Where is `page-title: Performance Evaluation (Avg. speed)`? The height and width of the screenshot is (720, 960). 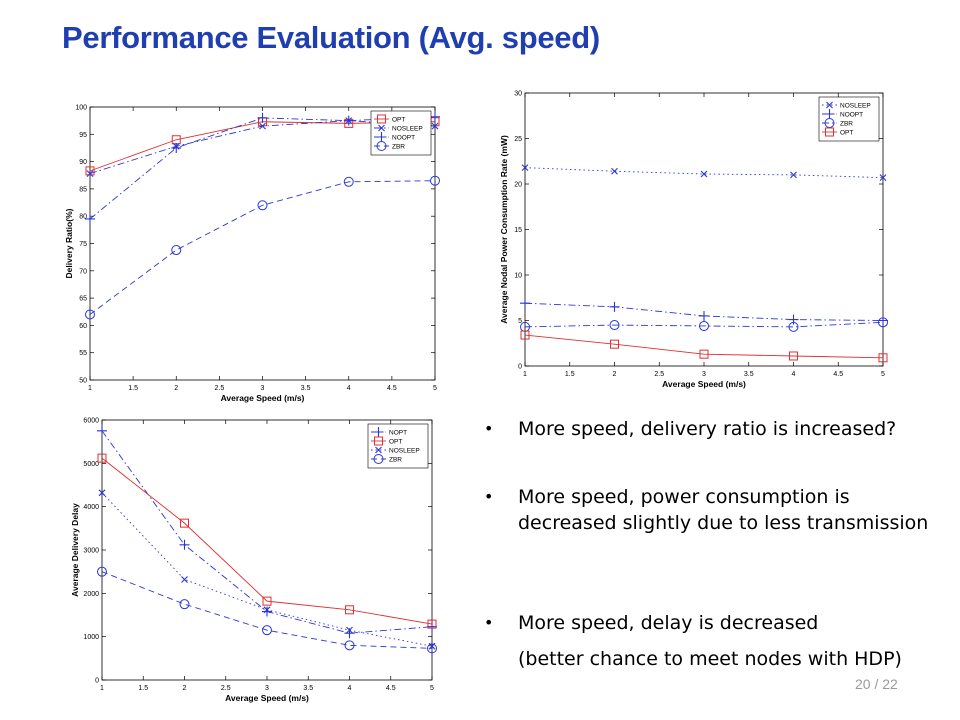 page-title: Performance Evaluation (Avg. speed) is located at coordinates (331, 37).